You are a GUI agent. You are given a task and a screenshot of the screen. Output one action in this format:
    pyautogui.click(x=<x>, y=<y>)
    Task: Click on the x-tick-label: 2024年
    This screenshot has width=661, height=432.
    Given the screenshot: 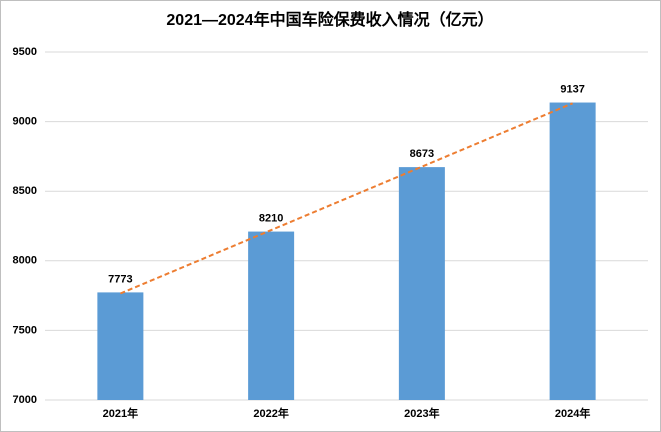 What is the action you would take?
    pyautogui.click(x=572, y=413)
    